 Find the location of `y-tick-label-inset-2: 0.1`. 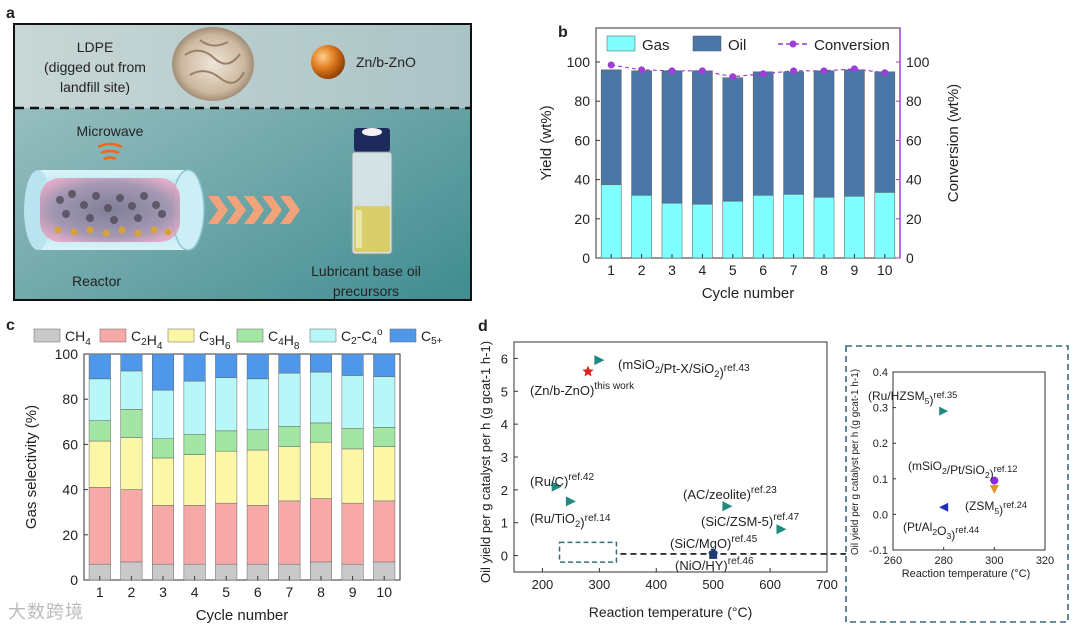

y-tick-label-inset-2: 0.1 is located at coordinates (880, 480).